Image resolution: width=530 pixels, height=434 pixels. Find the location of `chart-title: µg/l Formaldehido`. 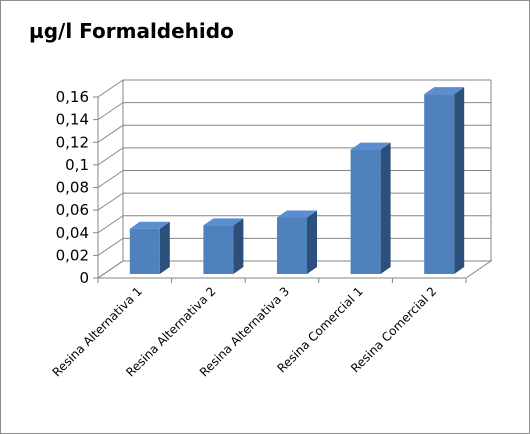

chart-title: µg/l Formaldehido is located at coordinates (131, 31).